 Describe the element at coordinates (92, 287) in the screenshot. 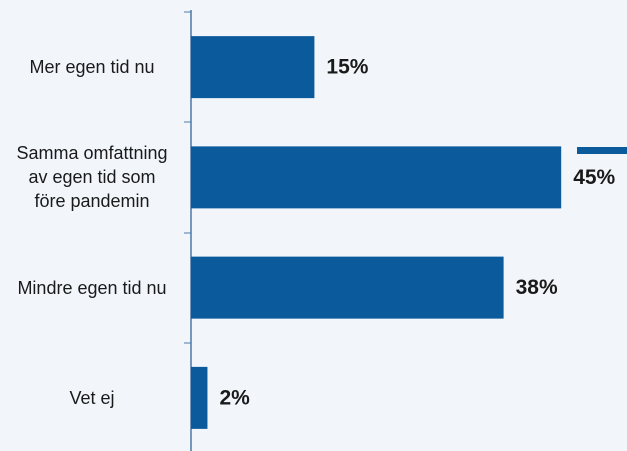

I see `category-label: Mindre egen tid nu` at that location.